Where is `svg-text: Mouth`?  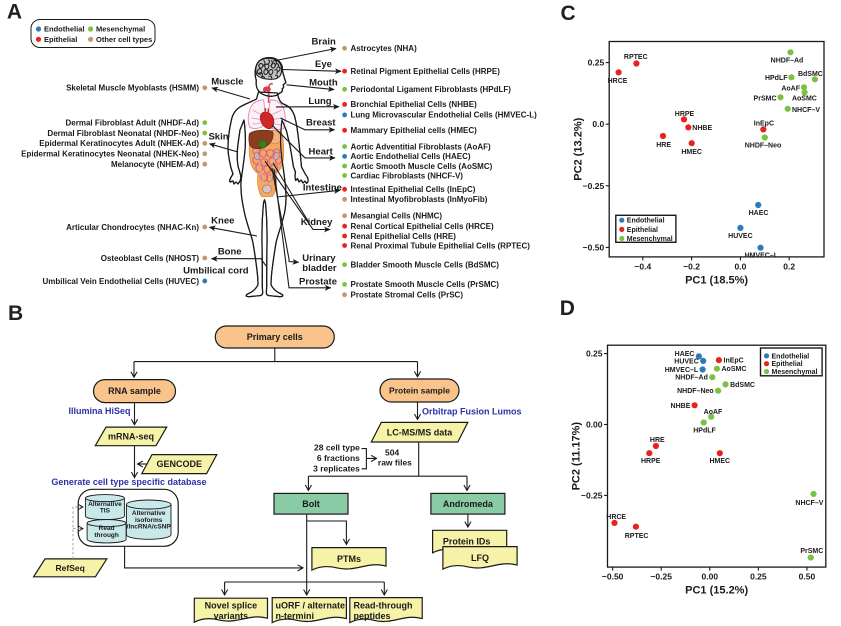 svg-text: Mouth is located at coordinates (323, 83).